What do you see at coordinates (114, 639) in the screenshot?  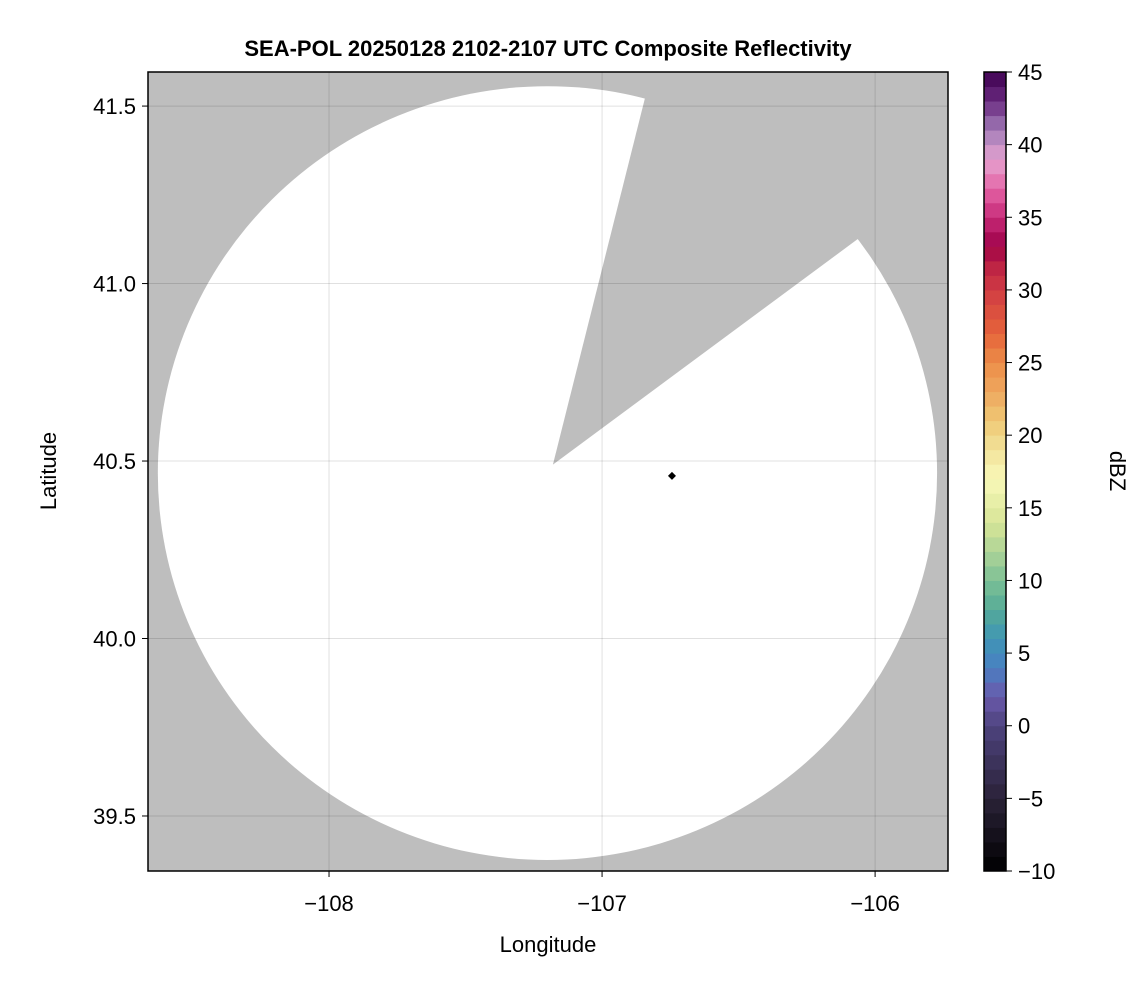 I see `y-tick-label: 40.0` at bounding box center [114, 639].